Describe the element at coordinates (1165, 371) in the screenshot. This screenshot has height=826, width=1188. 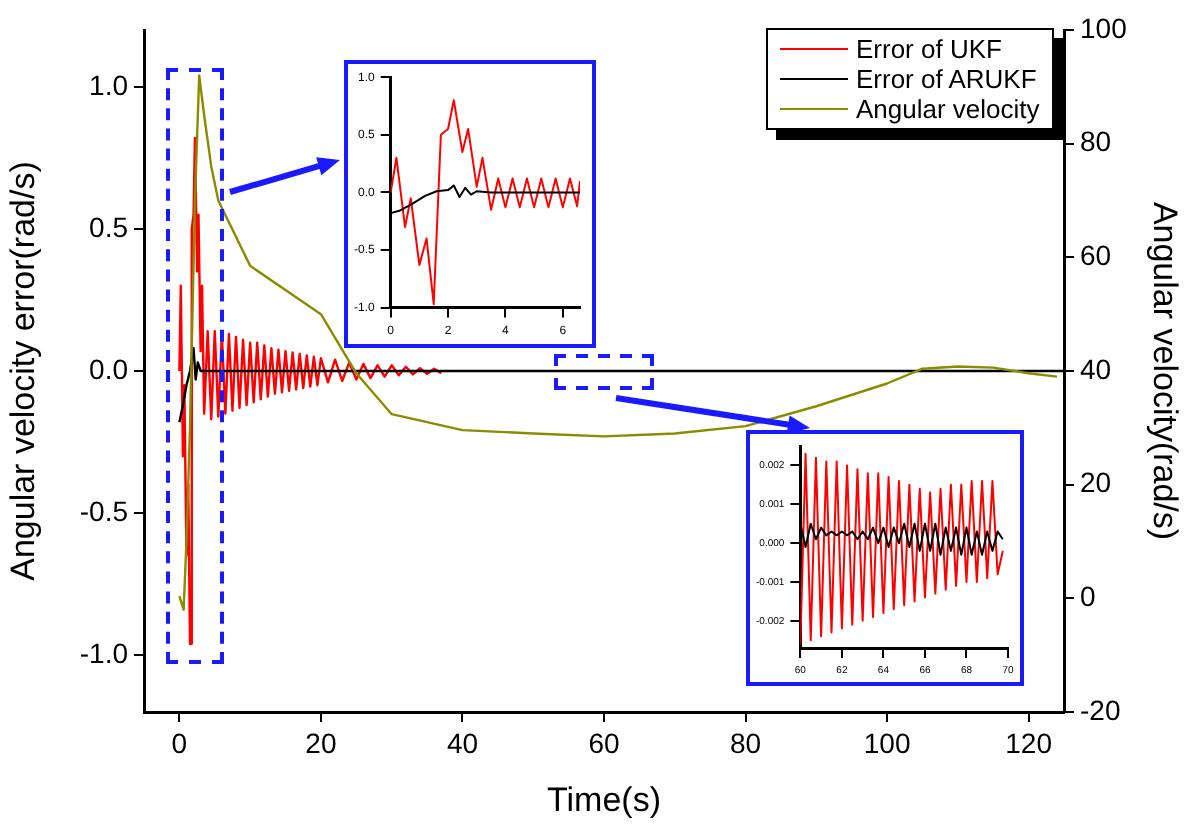
I see `y2-axis-title: Angular velocity(rad/s)` at that location.